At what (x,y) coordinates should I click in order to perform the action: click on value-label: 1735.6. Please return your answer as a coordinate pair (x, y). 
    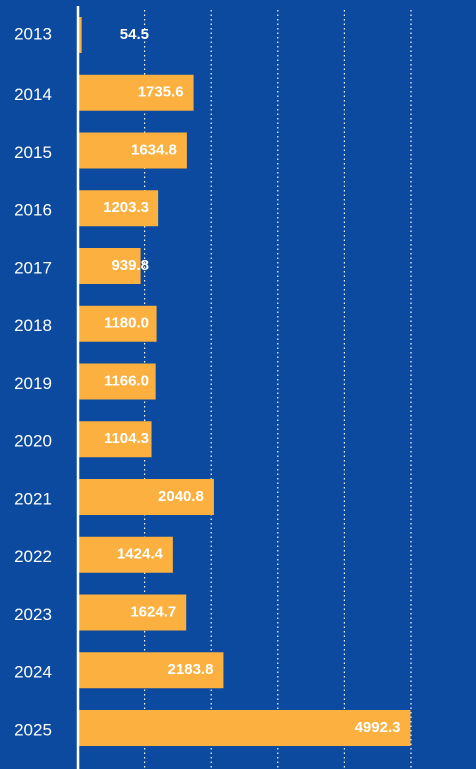
    Looking at the image, I should click on (161, 92).